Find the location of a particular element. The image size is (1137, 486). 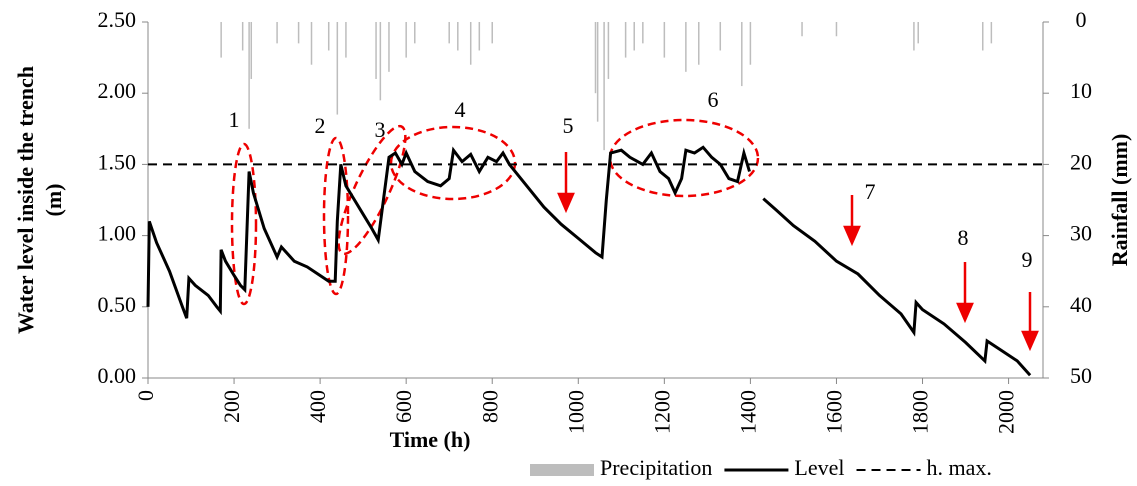

y-axis-label: Water level inside the trench is located at coordinates (25, 200).